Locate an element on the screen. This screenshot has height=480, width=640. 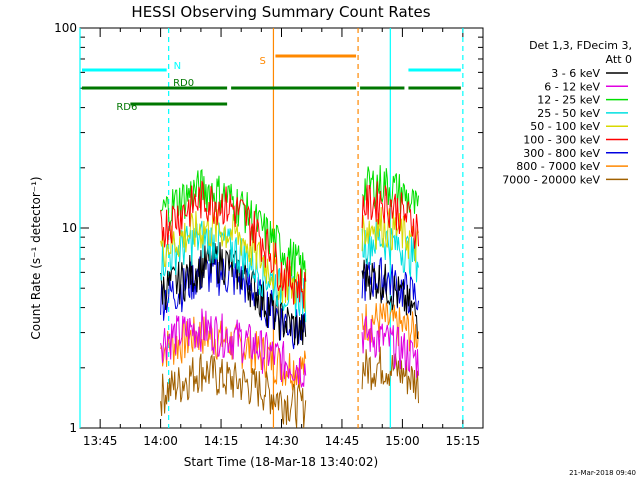
x-tick-label: 14:45 is located at coordinates (342, 441).